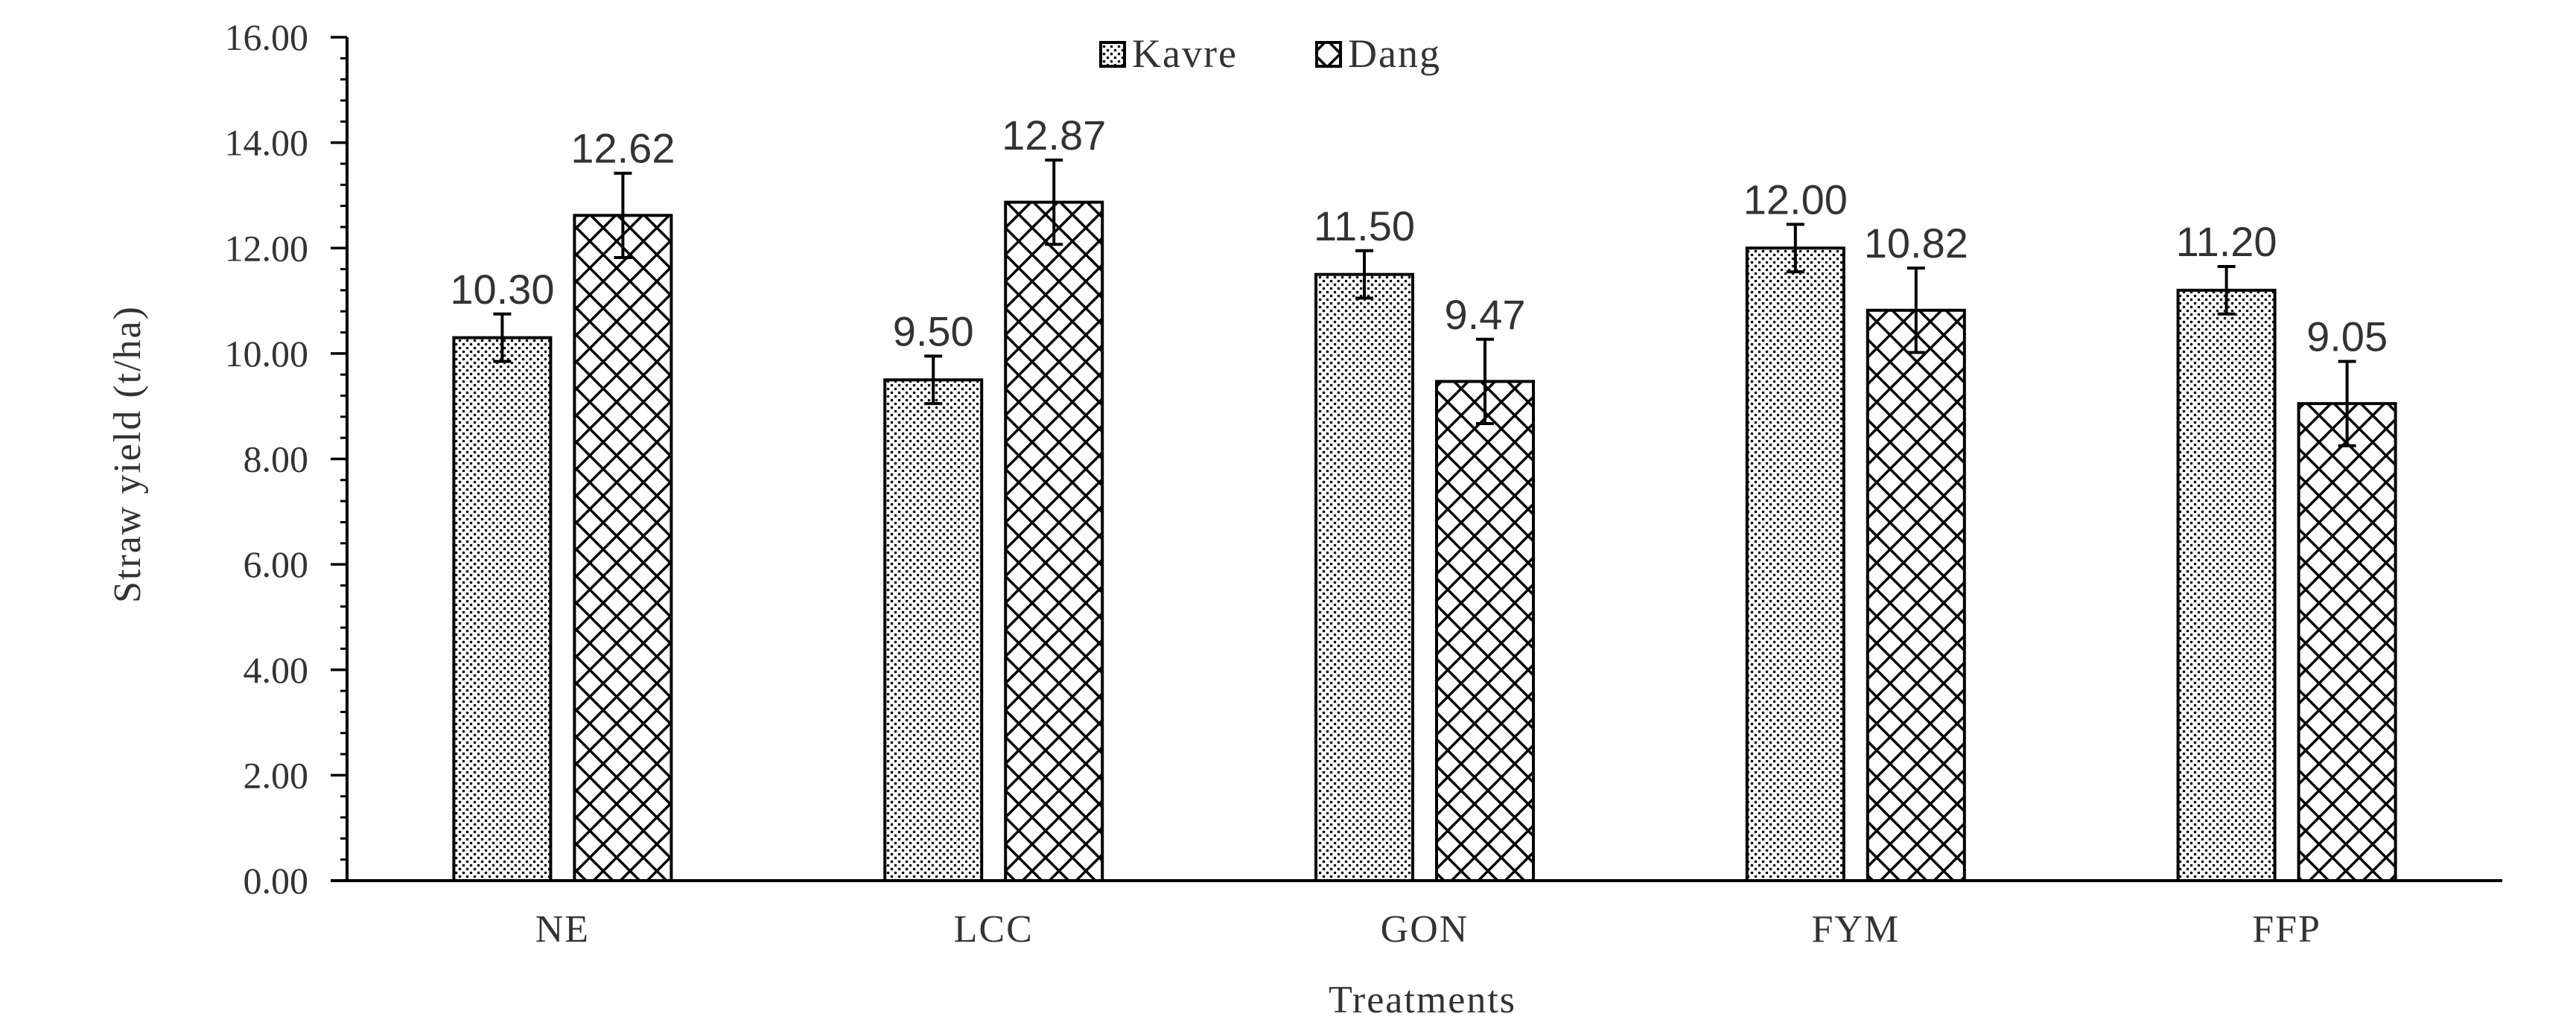 The width and height of the screenshot is (2576, 1034). I want to click on bar-dang-ffp, so click(2347, 642).